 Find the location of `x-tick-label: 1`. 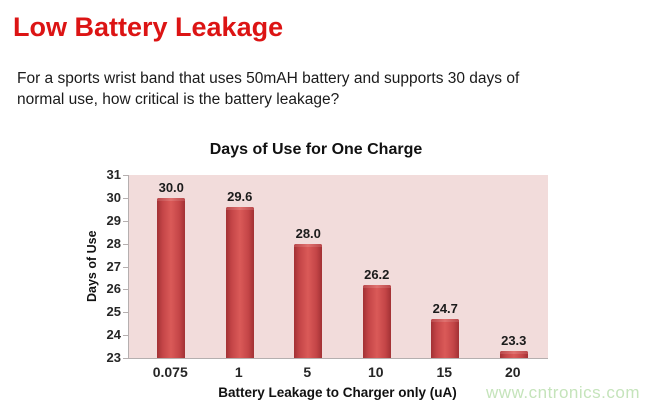

x-tick-label: 1 is located at coordinates (238, 372).